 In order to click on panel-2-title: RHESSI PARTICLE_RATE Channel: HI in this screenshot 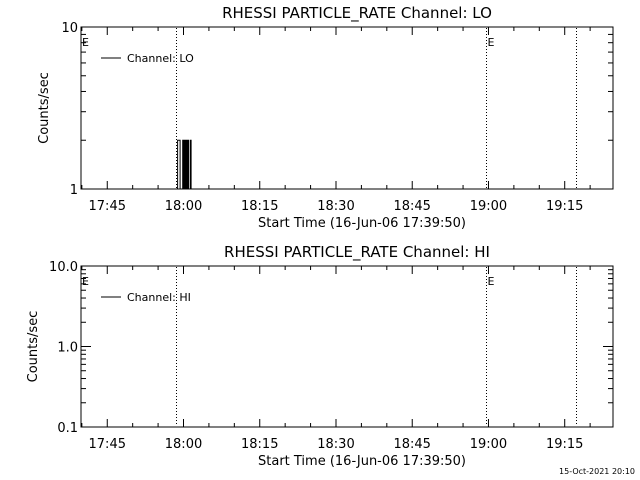, I will do `click(357, 252)`.